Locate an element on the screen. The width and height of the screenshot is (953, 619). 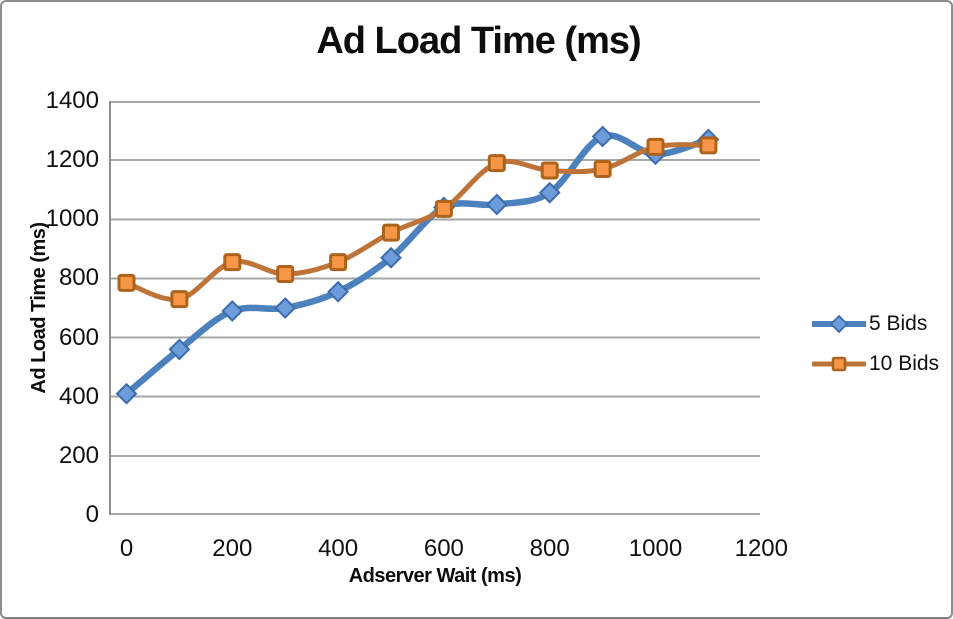
y-tick-label-1400: 1400 is located at coordinates (72, 100).